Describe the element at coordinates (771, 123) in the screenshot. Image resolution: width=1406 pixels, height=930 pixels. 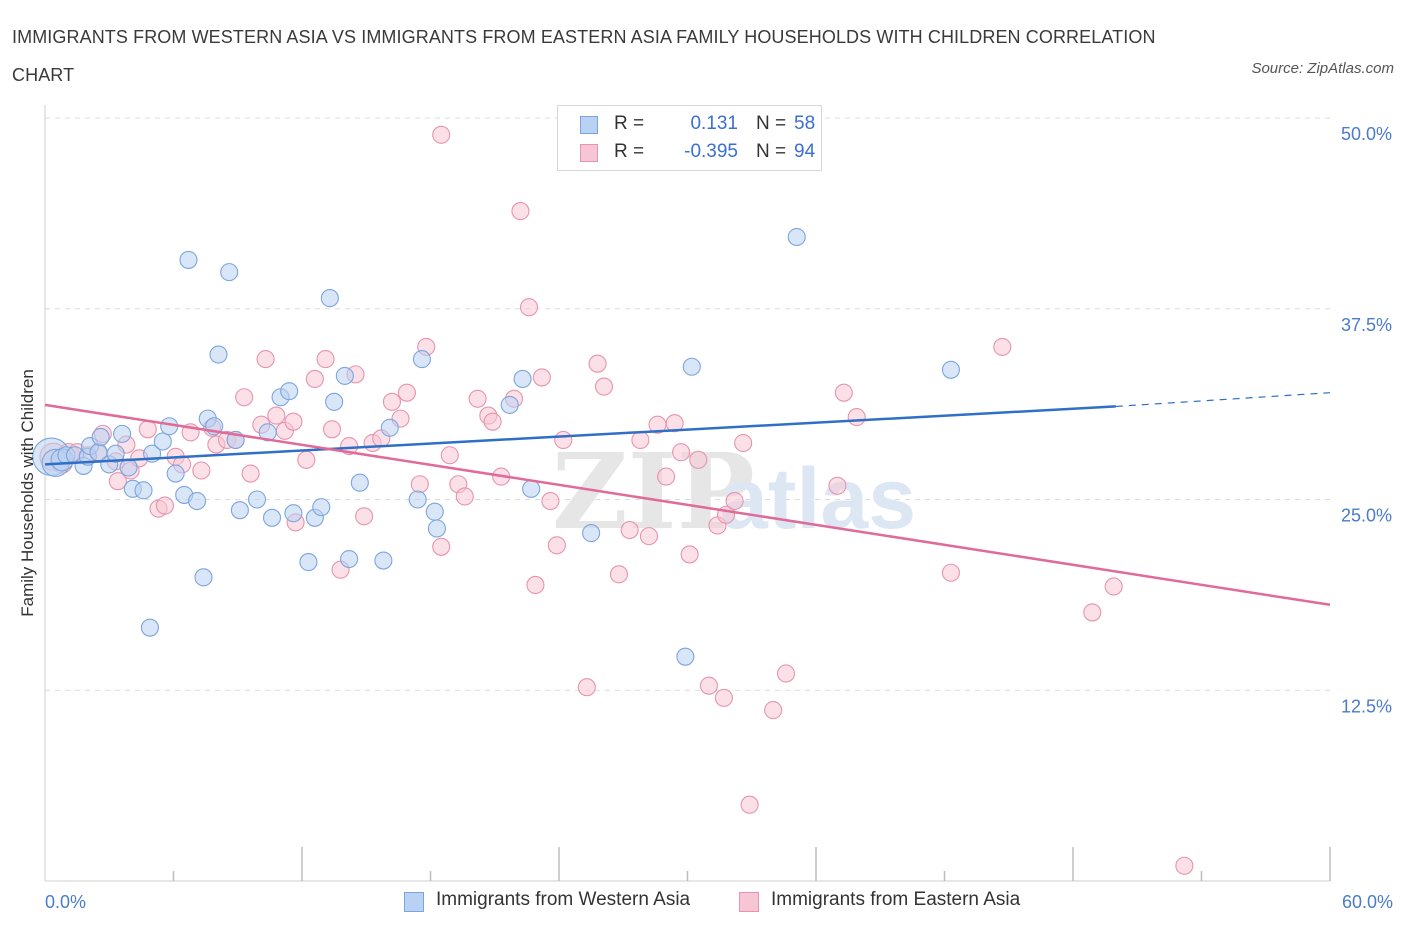
I see `n-label: N =` at that location.